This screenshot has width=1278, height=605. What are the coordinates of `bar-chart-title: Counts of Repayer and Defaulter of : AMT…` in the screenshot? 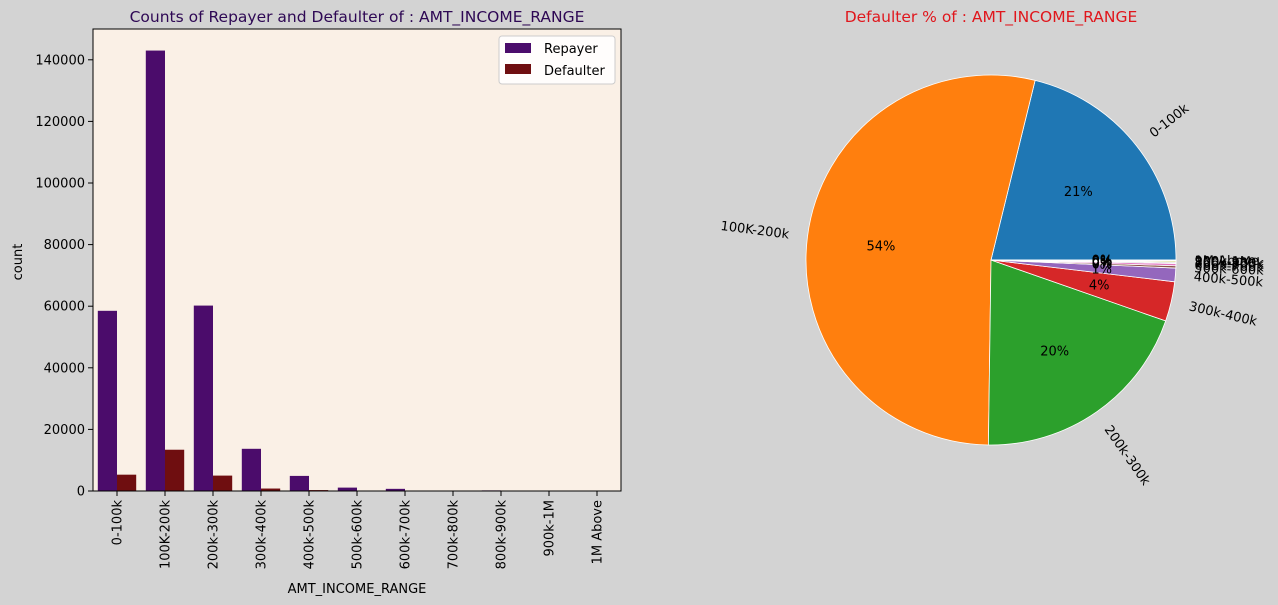 It's located at (357, 17).